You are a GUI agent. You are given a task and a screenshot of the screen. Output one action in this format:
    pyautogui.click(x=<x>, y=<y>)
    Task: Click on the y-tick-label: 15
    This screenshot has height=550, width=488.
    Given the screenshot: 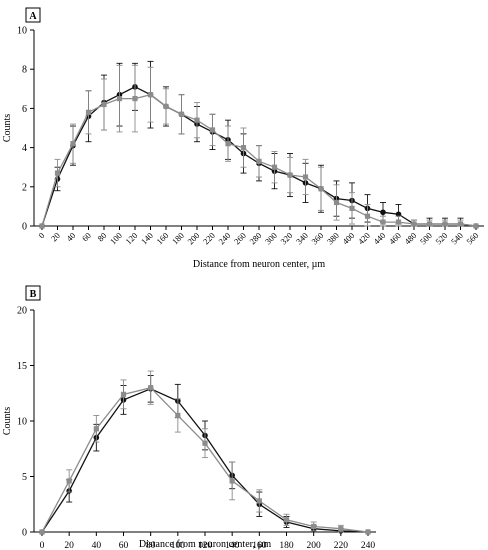 What is the action you would take?
    pyautogui.click(x=22, y=366)
    